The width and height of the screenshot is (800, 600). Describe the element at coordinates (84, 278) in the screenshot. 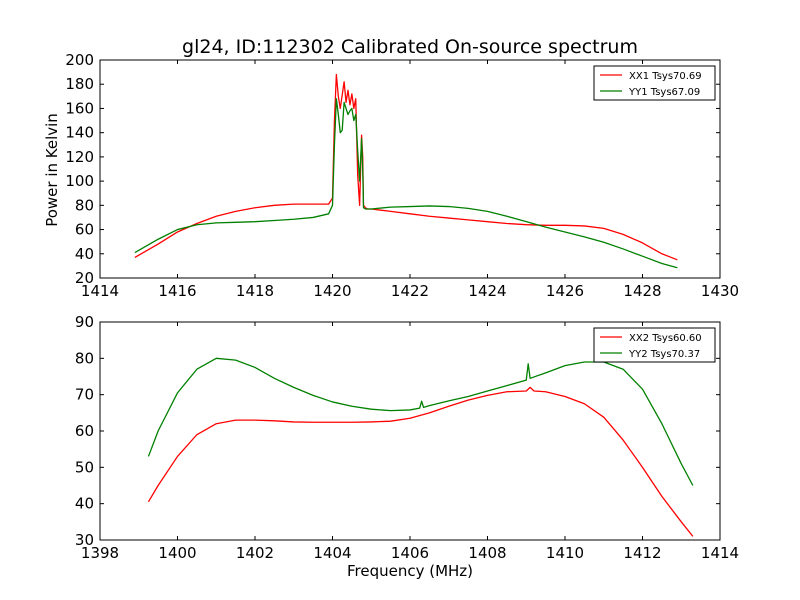

I see `y-tick-label: 20` at that location.